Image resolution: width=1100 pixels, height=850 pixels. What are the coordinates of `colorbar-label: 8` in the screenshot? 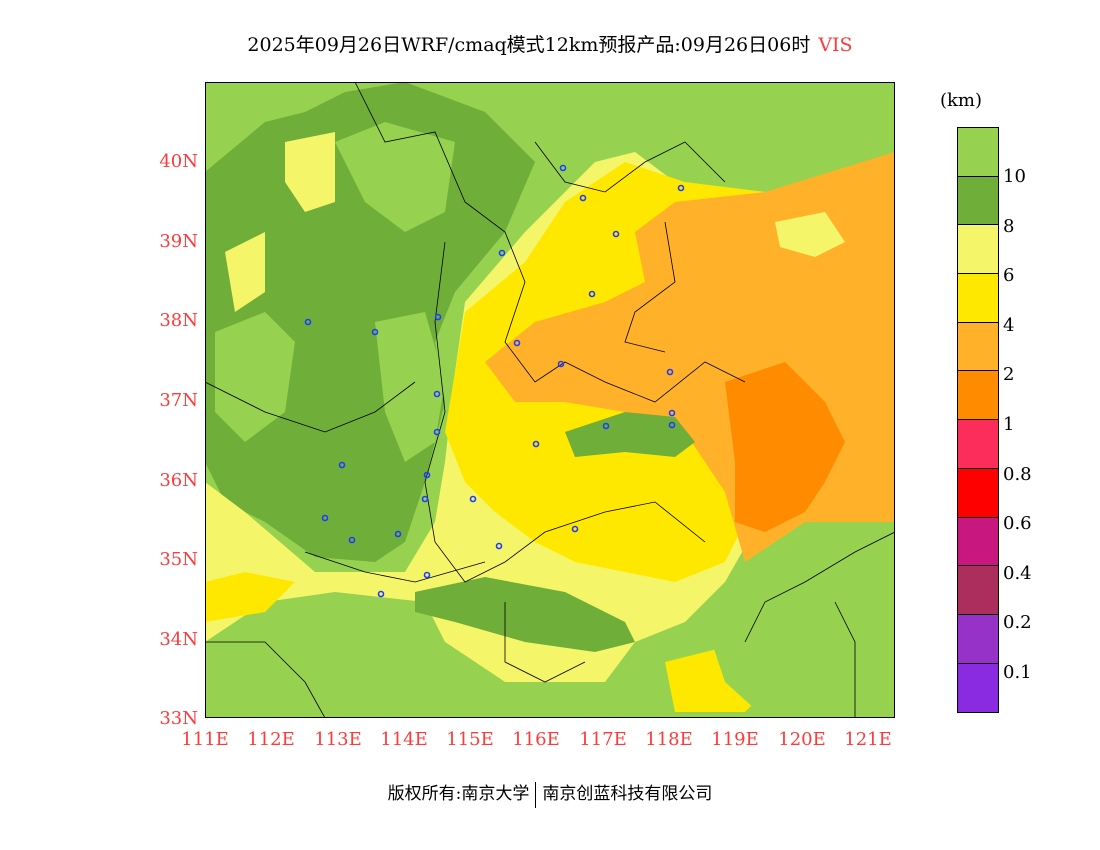 It's located at (1009, 226).